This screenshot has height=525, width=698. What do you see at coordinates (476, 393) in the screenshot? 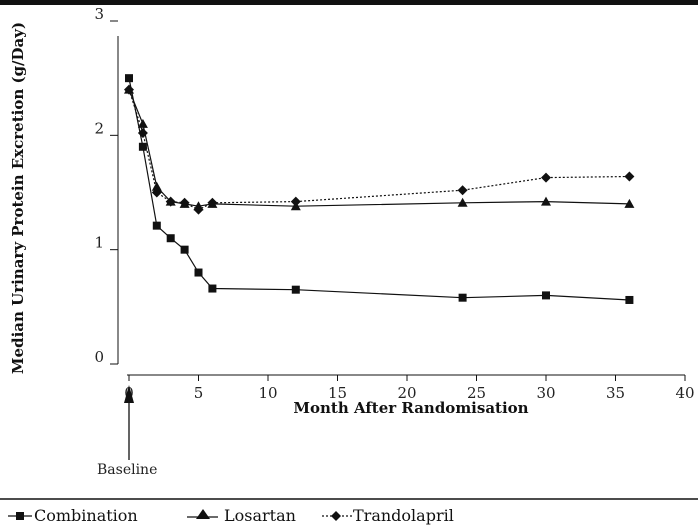
I see `x-tick-label-5: 25` at bounding box center [476, 393].